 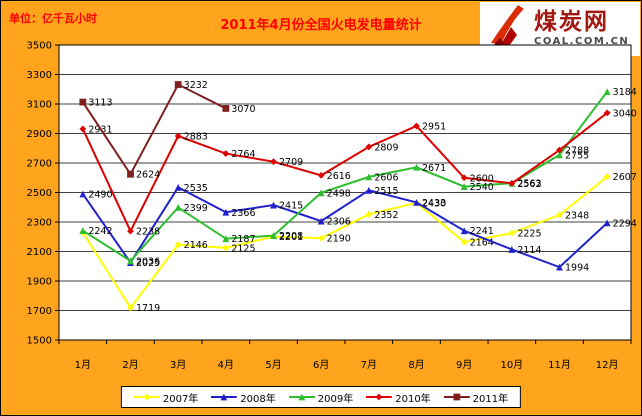 I want to click on legend-item-2009年: 2009年, so click(x=321, y=397).